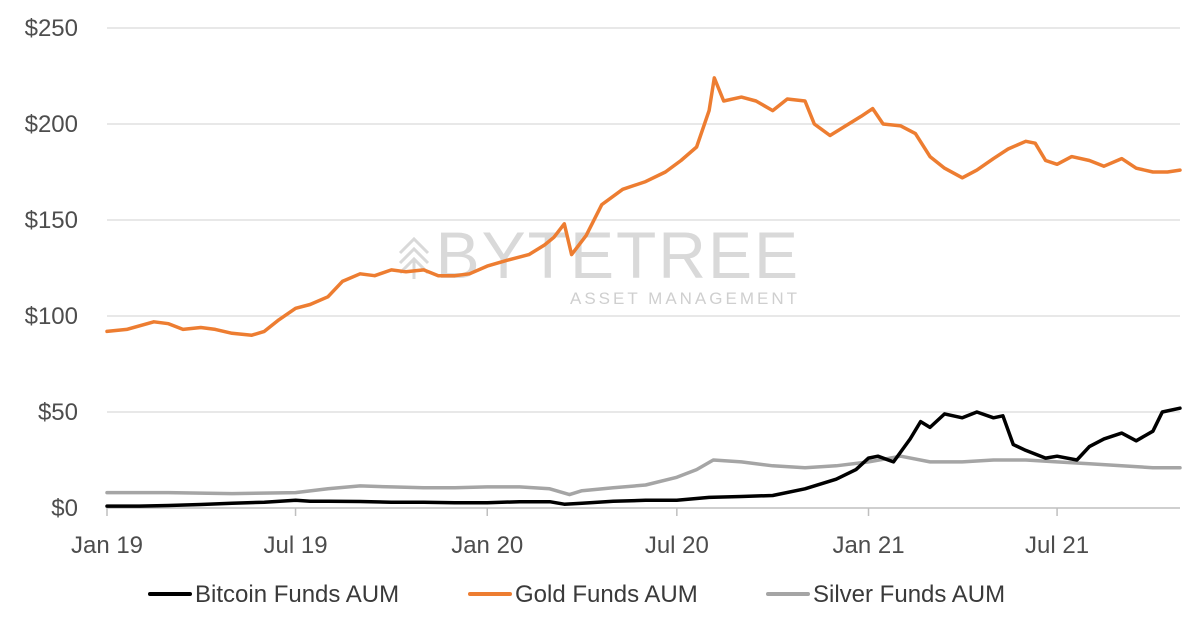 Image resolution: width=1200 pixels, height=631 pixels. I want to click on y-tick-label: $200, so click(51, 124).